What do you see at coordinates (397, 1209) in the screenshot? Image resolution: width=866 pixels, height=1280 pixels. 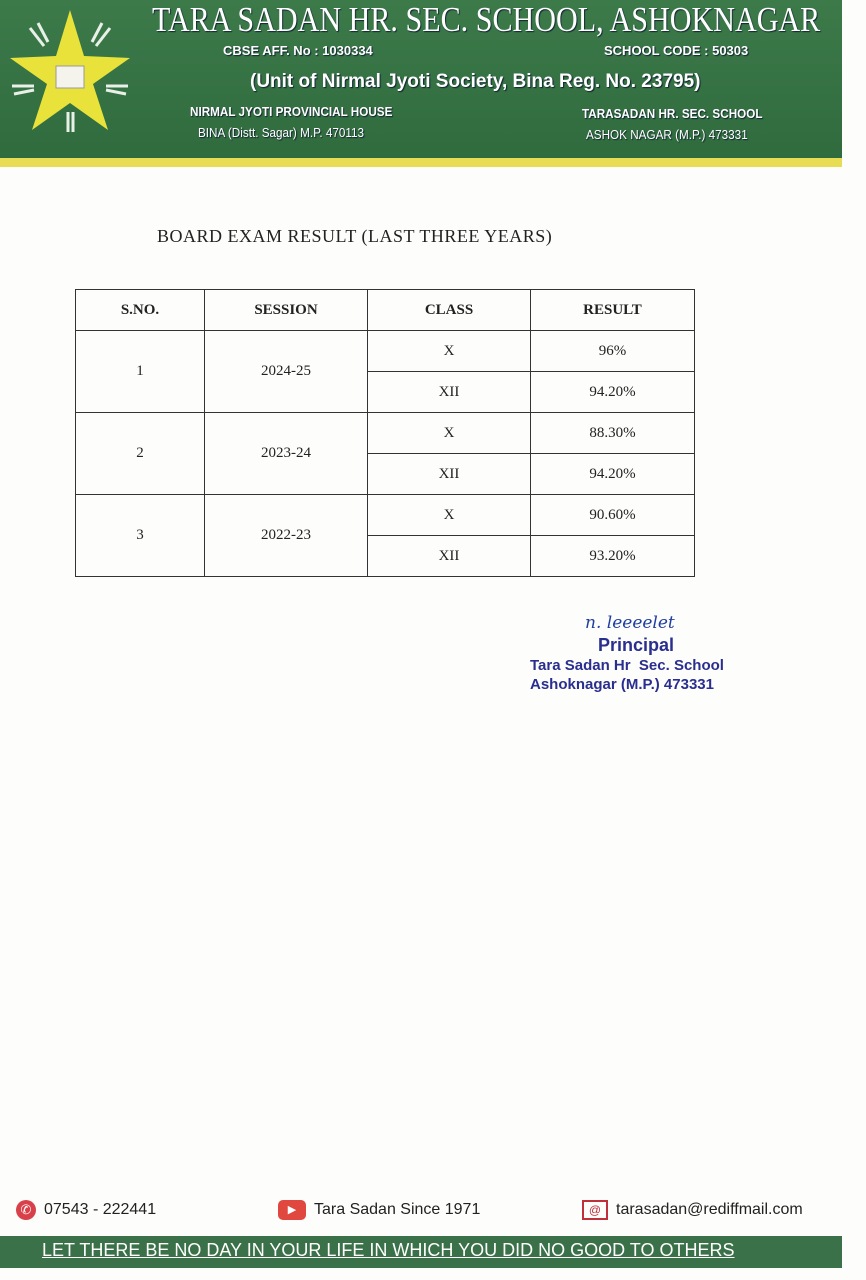 I see `youtube-channel: Tara Sadan Since 1971` at bounding box center [397, 1209].